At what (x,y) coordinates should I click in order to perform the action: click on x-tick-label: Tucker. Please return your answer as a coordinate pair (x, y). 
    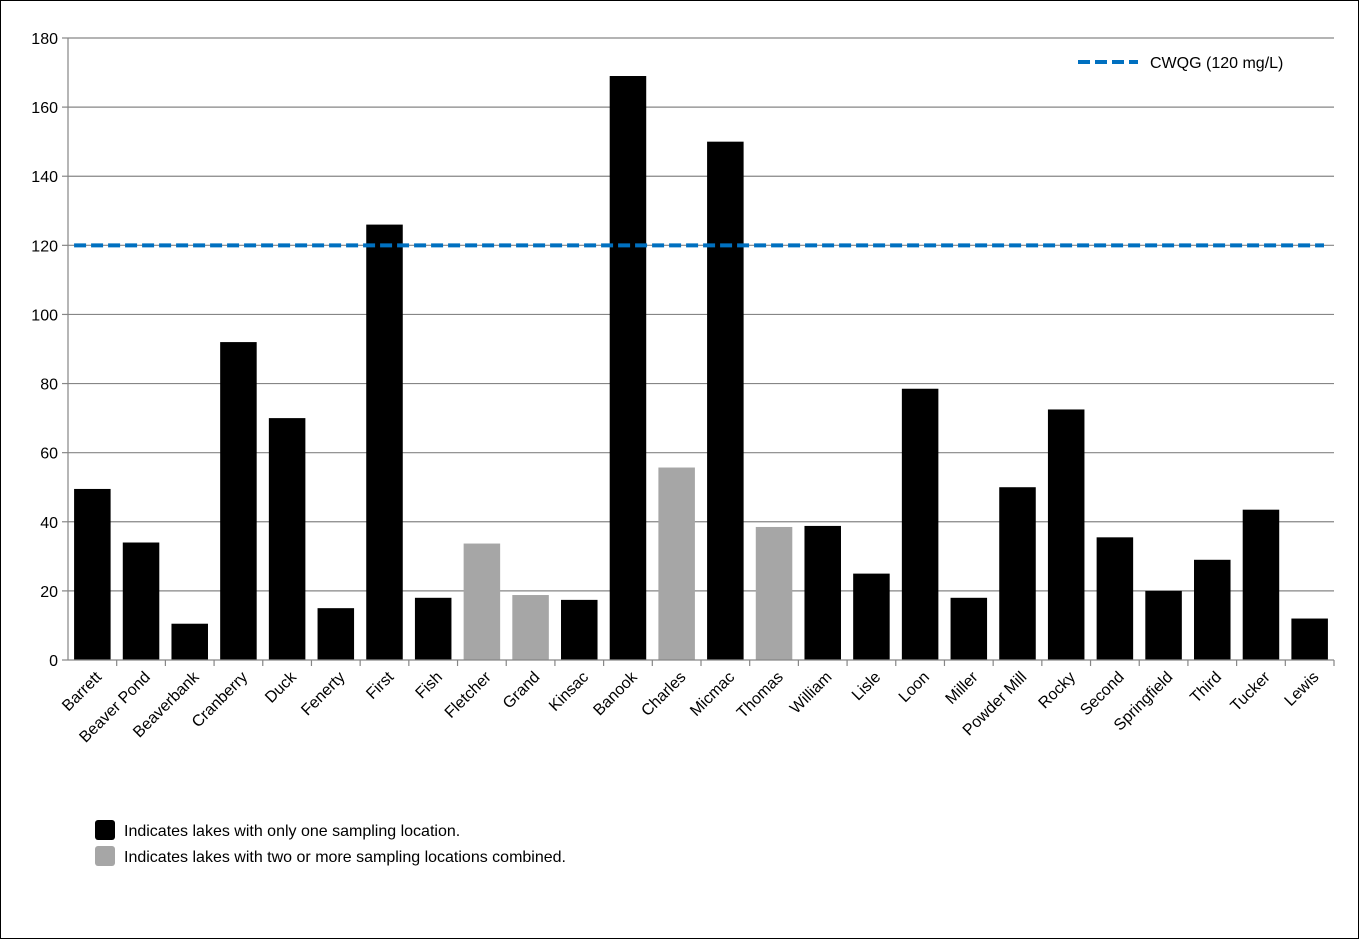
    Looking at the image, I should click on (1251, 691).